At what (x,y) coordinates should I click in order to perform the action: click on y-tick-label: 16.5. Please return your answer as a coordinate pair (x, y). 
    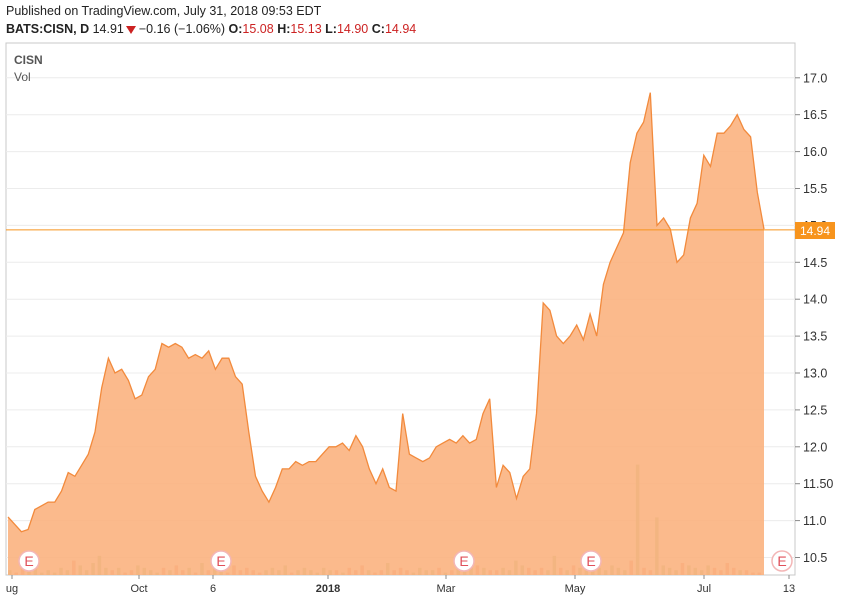
    Looking at the image, I should click on (815, 115).